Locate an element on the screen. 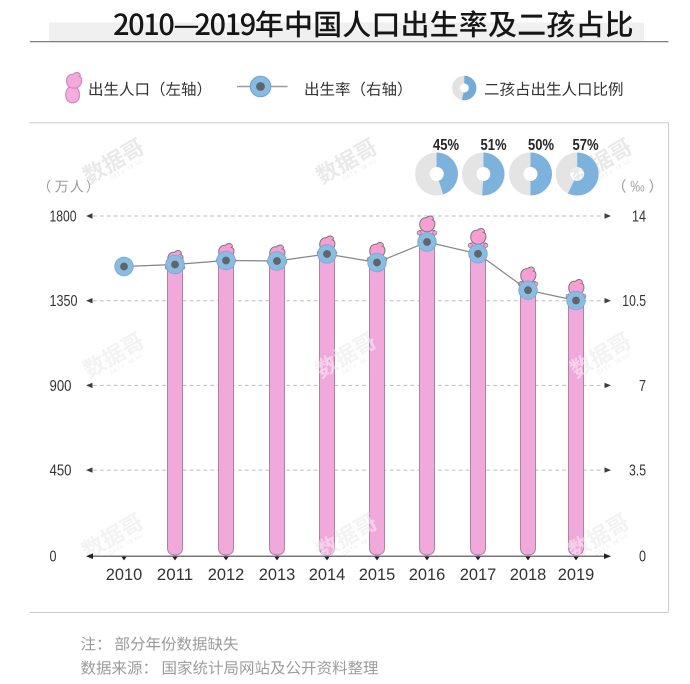  svg-text: 10.5 is located at coordinates (634, 301).